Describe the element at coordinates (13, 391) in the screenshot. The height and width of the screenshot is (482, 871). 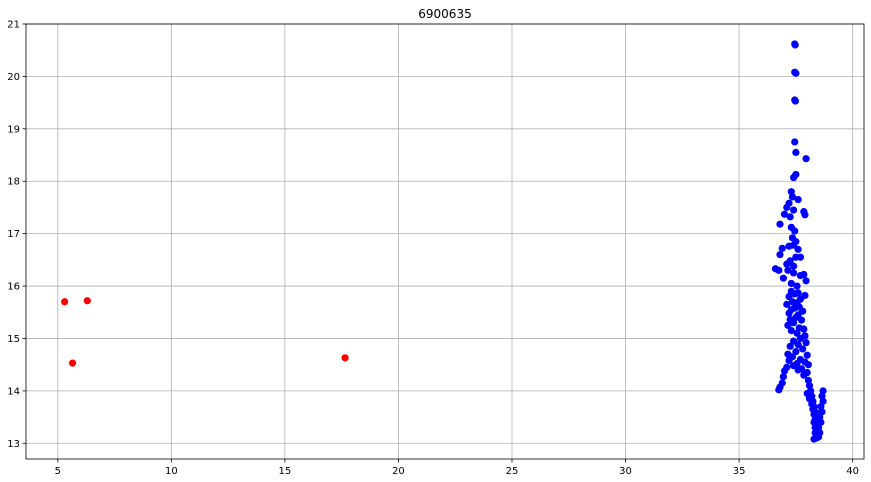
I see `y-tick-label: 14` at that location.